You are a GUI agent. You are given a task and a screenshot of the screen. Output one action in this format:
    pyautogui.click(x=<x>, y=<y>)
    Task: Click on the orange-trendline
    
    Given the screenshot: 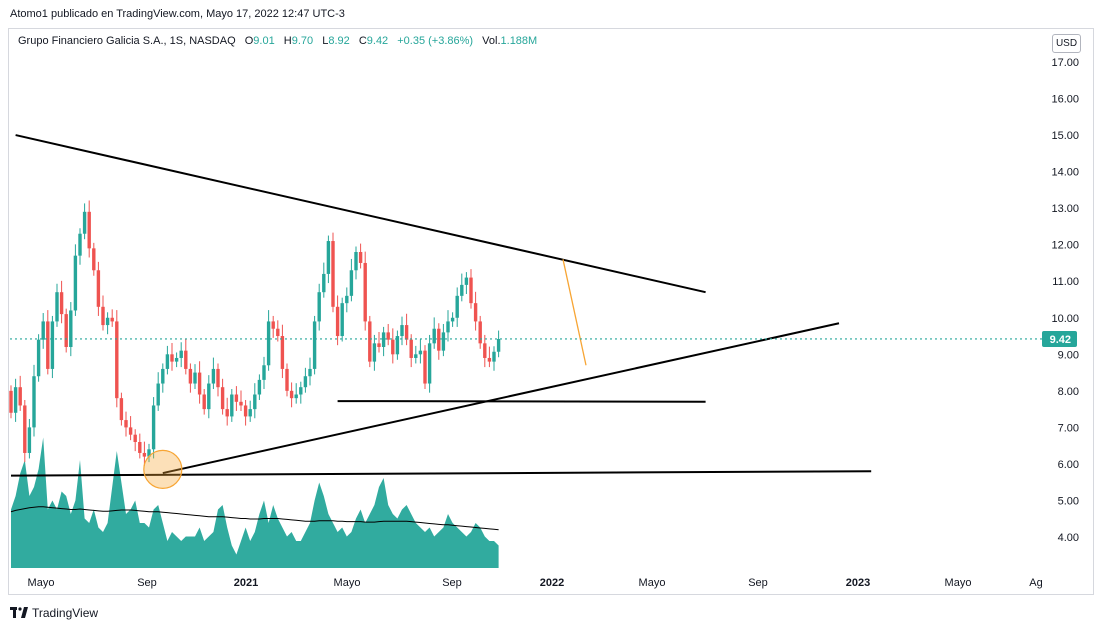 What is the action you would take?
    pyautogui.click(x=574, y=312)
    